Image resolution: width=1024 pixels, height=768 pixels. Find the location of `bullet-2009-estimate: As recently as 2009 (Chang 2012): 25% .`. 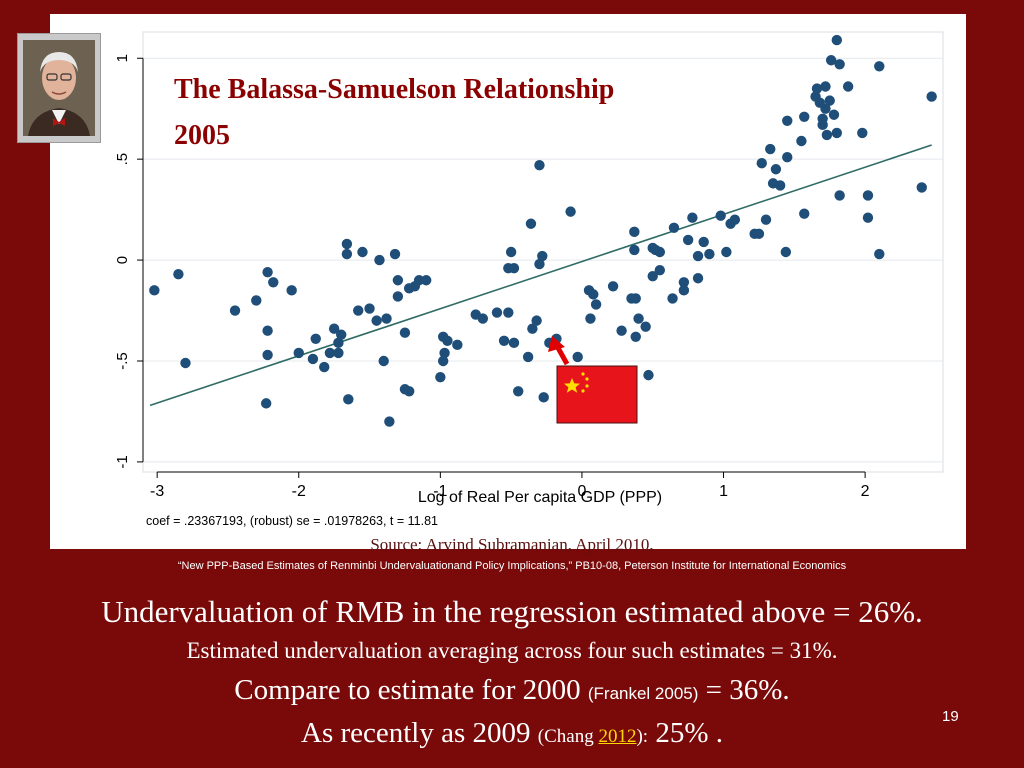

bullet-2009-estimate: As recently as 2009 (Chang 2012): 25% . is located at coordinates (512, 733).